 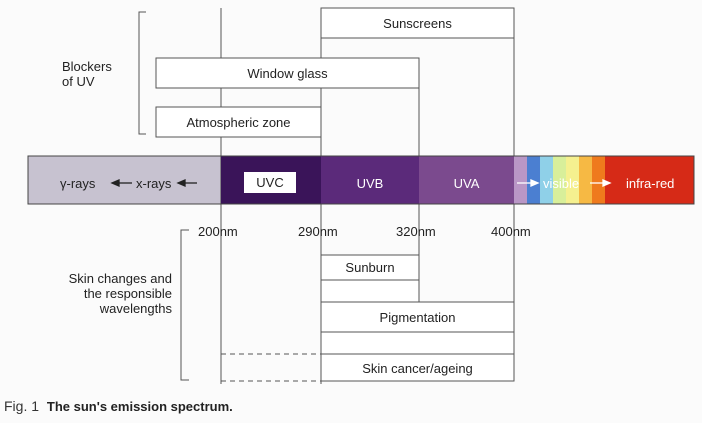 I want to click on figure-title: The sun's emission spectrum., so click(x=139, y=406).